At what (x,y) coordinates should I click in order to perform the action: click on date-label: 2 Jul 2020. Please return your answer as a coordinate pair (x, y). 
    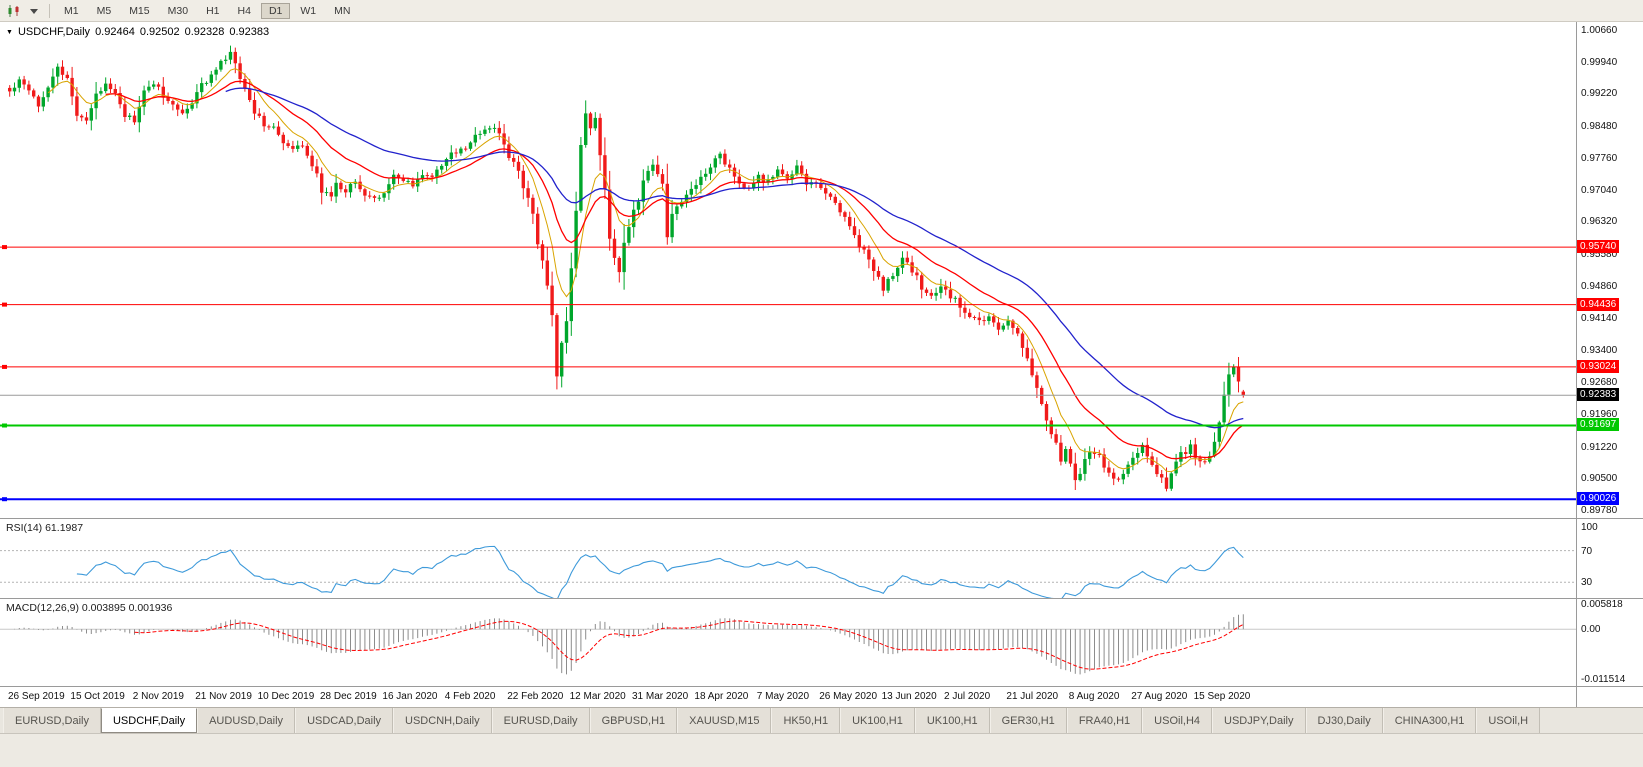
    Looking at the image, I should click on (967, 696).